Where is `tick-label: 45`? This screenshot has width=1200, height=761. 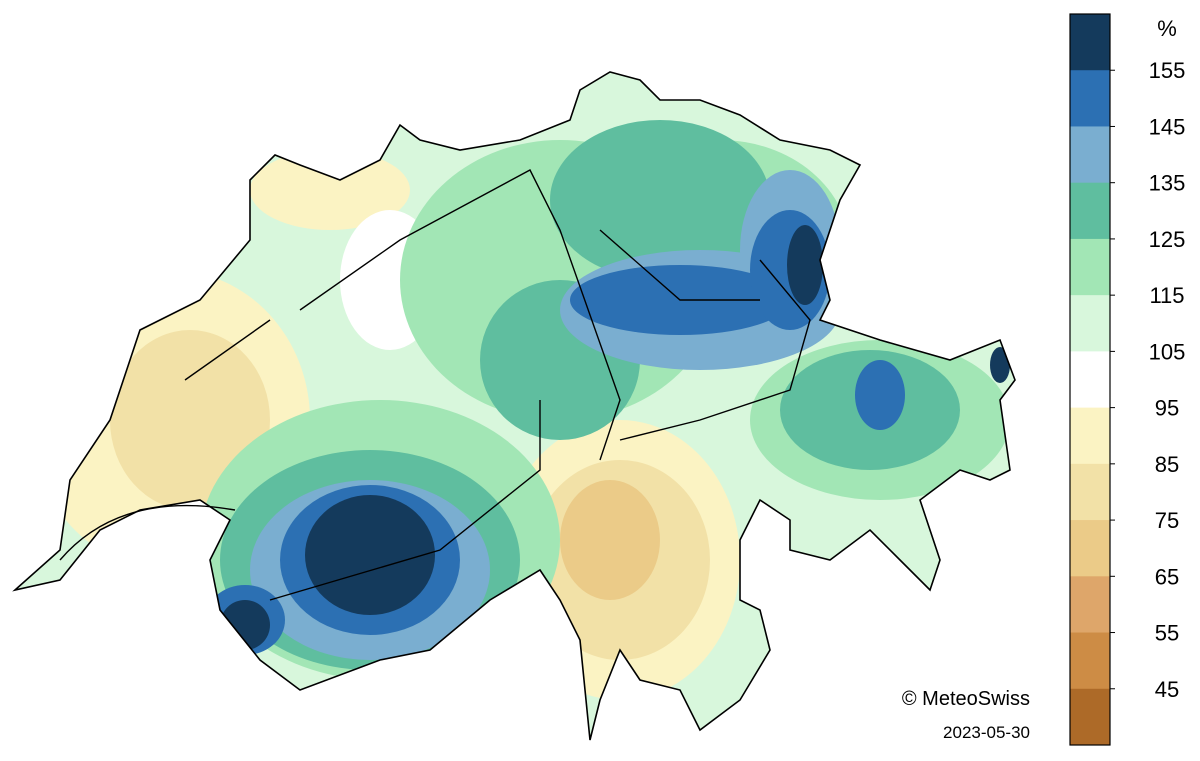
tick-label: 45 is located at coordinates (1167, 689).